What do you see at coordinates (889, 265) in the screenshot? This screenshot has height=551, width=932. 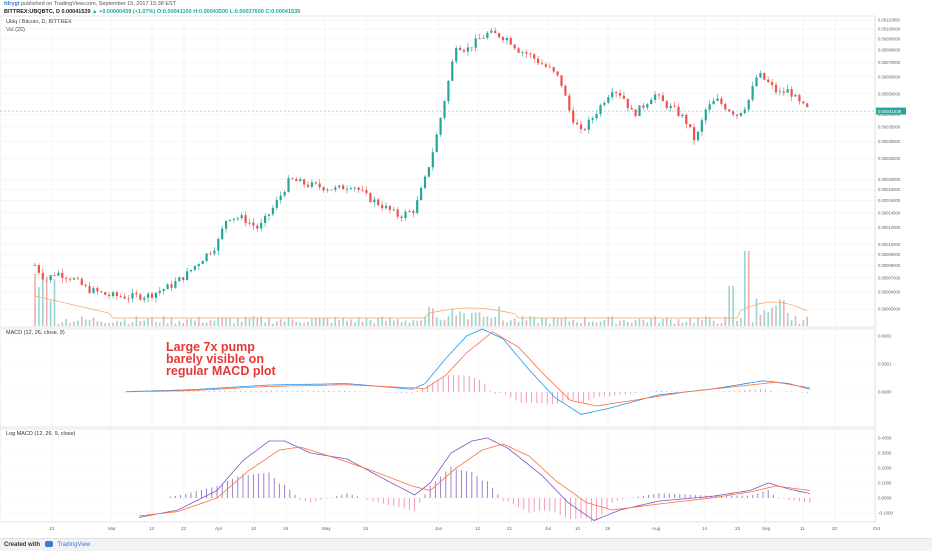 I see `price-tick-label: 0.00008000` at bounding box center [889, 265].